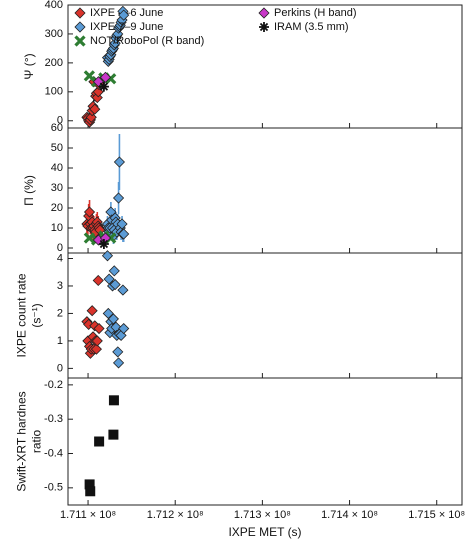  I want to click on y-tick-label: 1, so click(60, 341).